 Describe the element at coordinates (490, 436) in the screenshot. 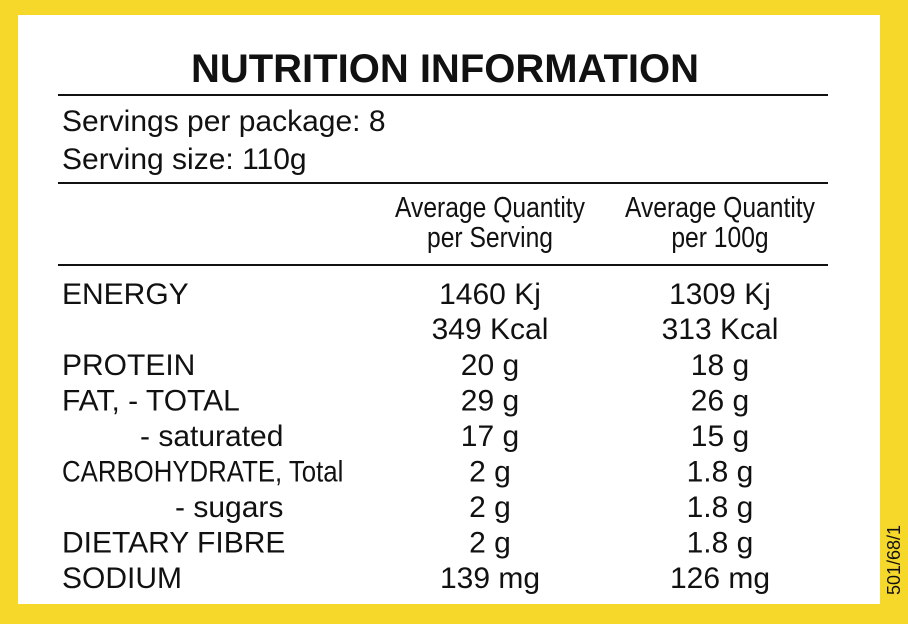

I see `row-value: 17 g` at that location.